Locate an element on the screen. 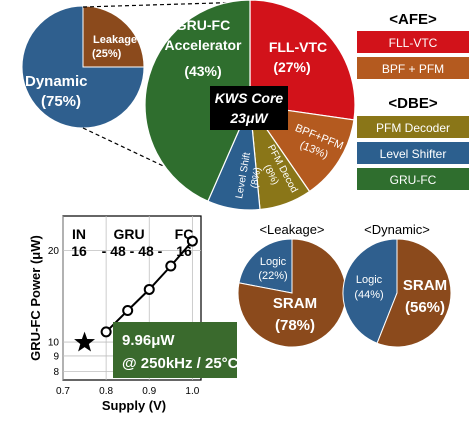 This screenshot has height=422, width=474. topology-gru-label: GRU is located at coordinates (128, 234).